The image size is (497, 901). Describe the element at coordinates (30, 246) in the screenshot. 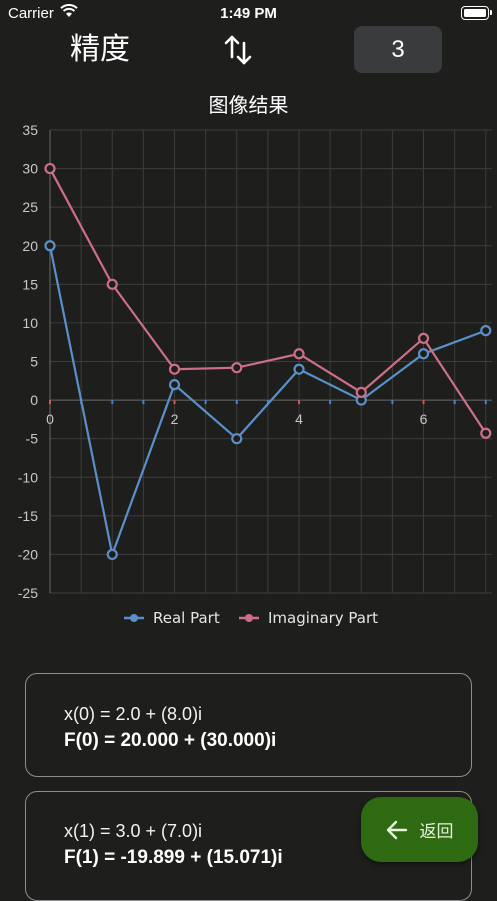

I see `y-tick-label: 20` at that location.